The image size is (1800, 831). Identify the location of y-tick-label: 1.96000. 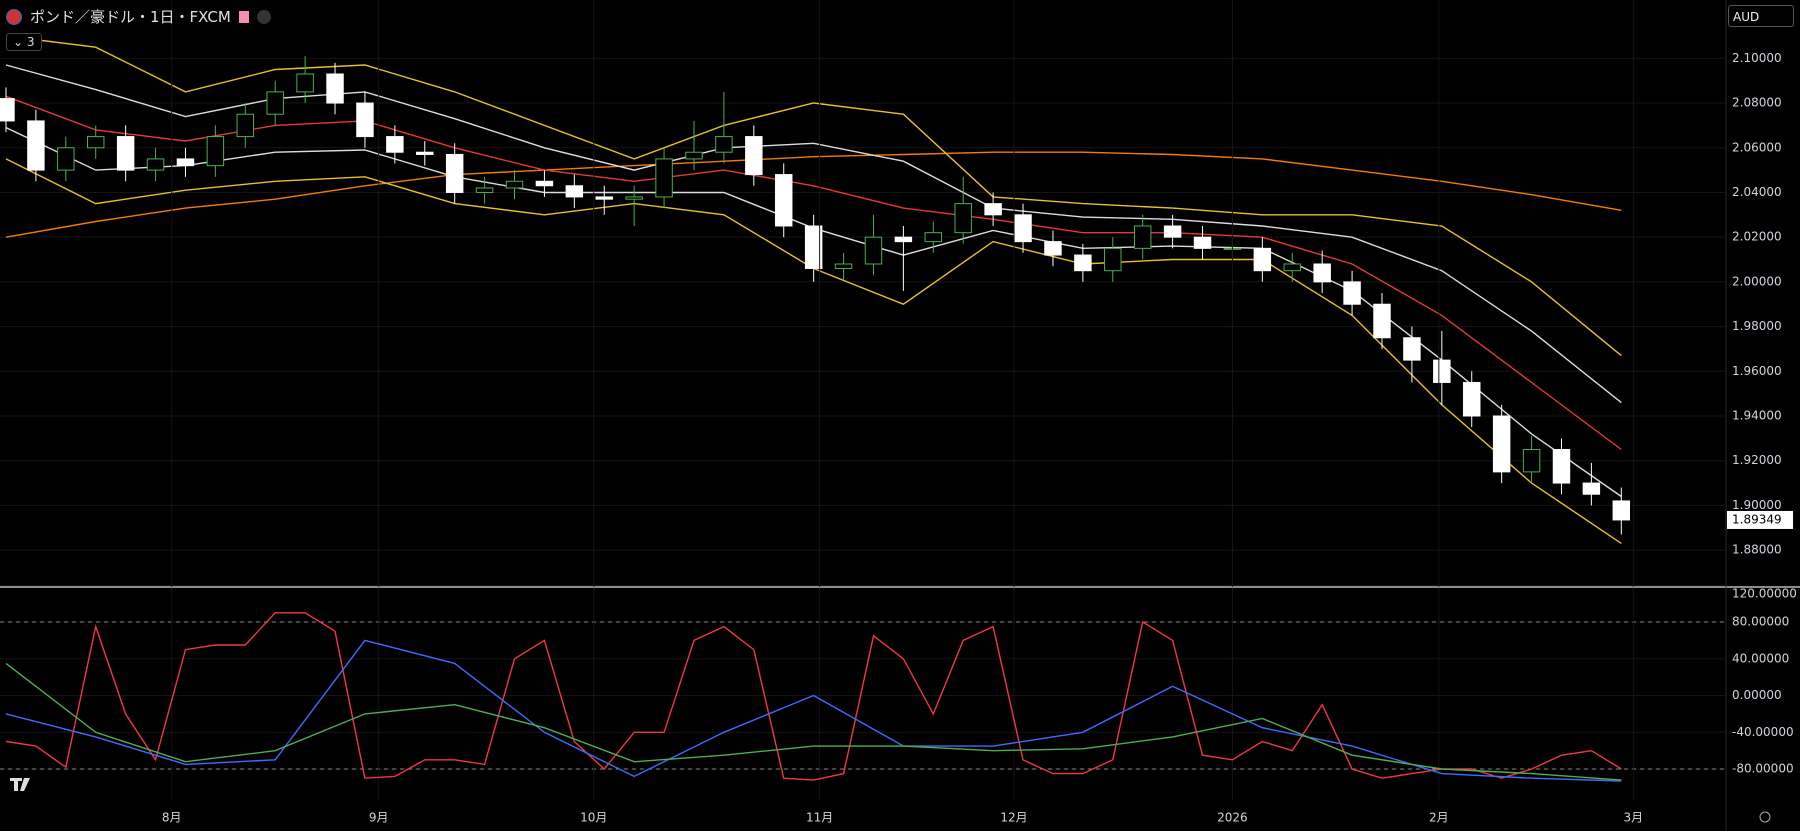
(1757, 371).